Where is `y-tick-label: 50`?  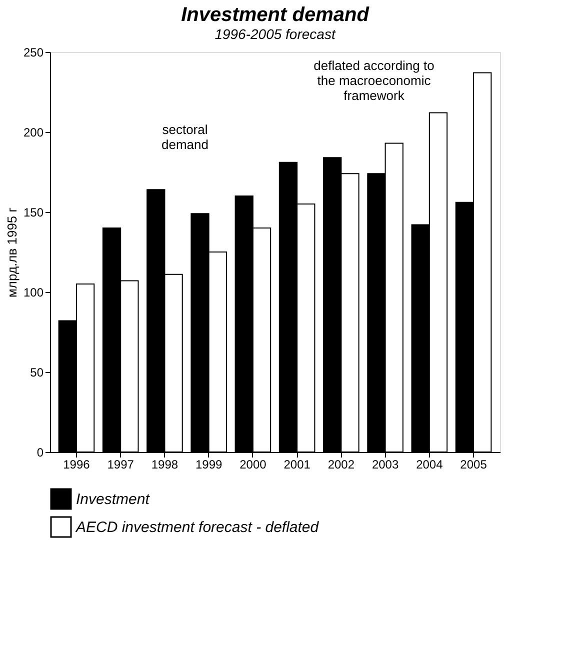
y-tick-label: 50 is located at coordinates (37, 373).